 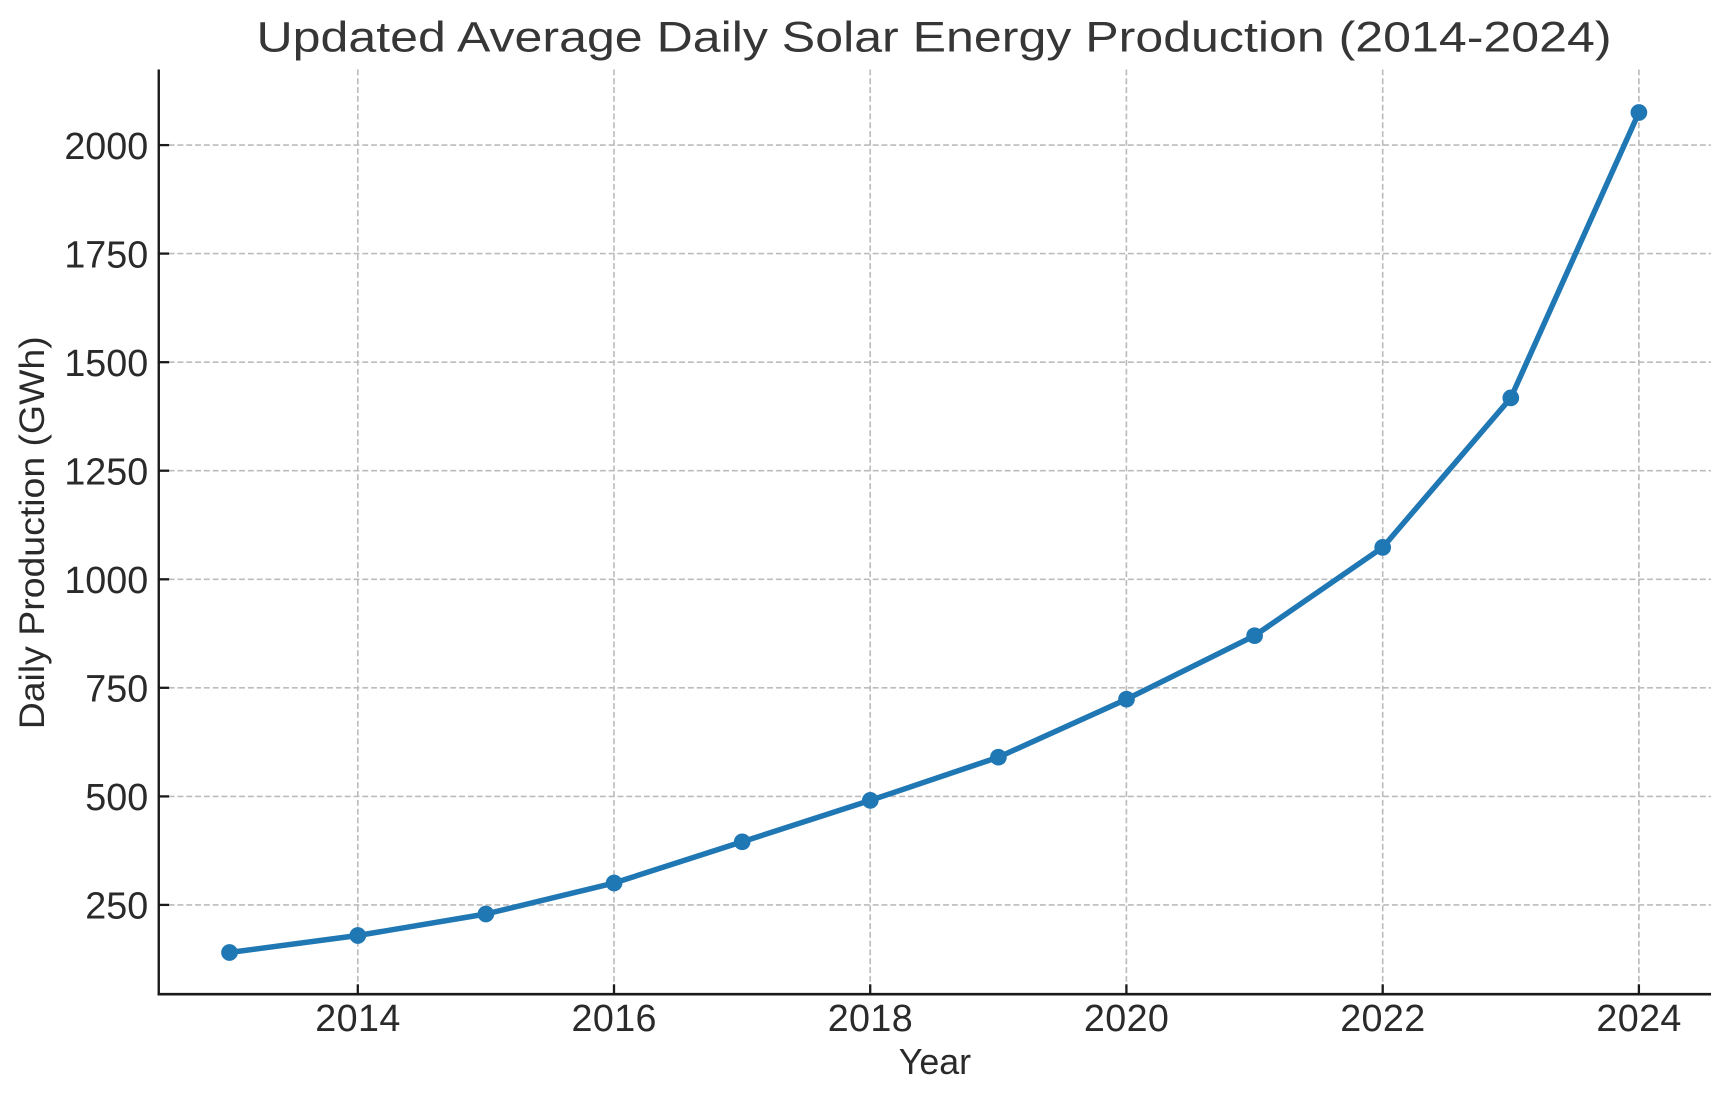 What do you see at coordinates (935, 1062) in the screenshot?
I see `svg-text: Year` at bounding box center [935, 1062].